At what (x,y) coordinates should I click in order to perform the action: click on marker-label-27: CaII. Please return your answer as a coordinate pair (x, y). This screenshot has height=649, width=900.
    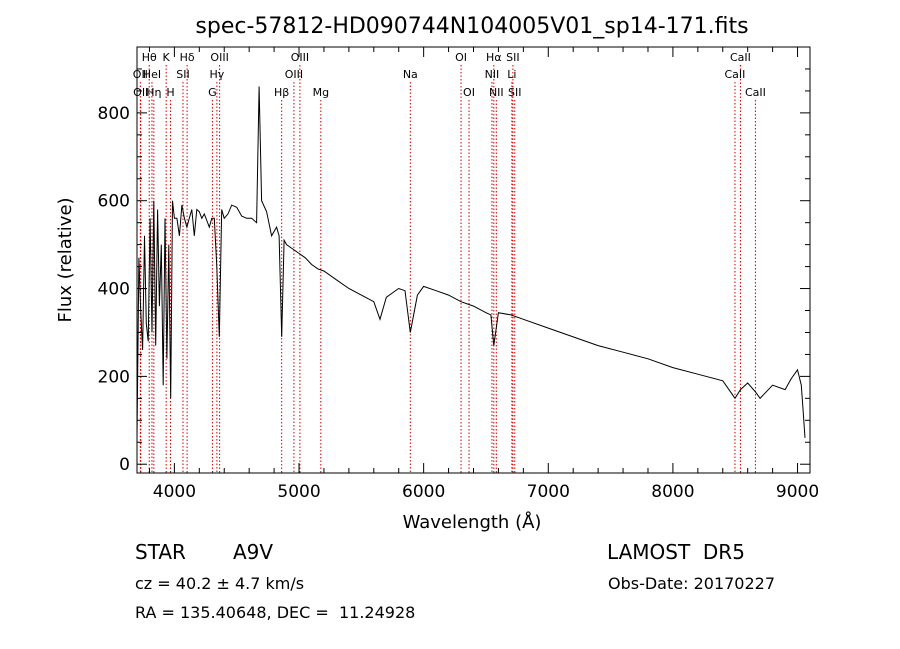
    Looking at the image, I should click on (755, 92).